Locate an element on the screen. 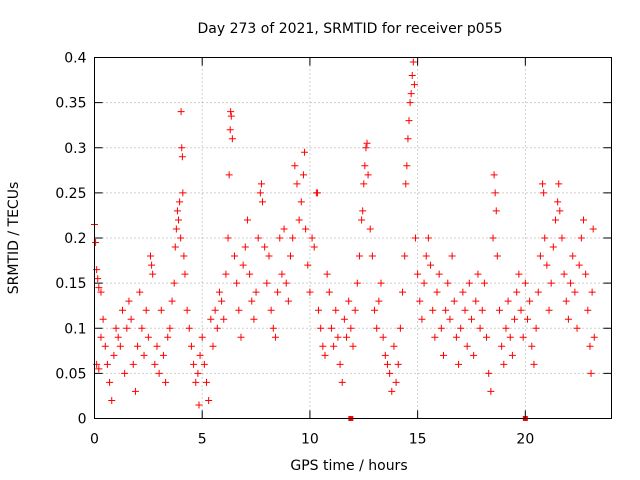  y-tick-label: 0.3 is located at coordinates (75, 149).